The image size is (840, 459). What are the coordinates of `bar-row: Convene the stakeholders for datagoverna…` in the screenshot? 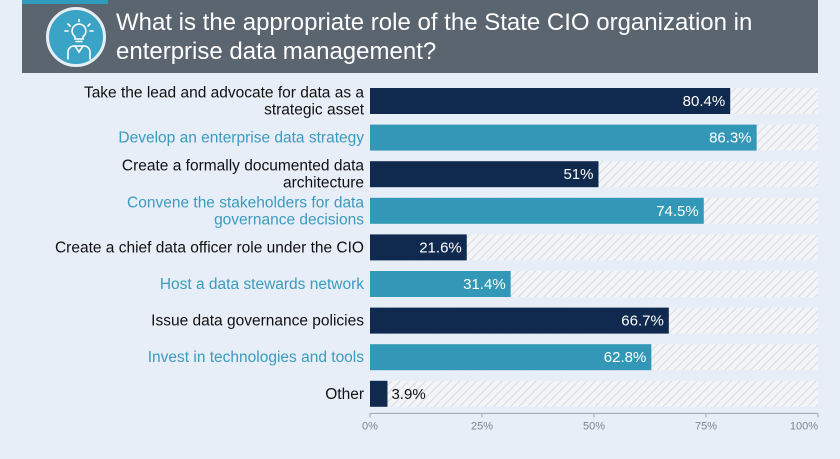 It's located at (472, 211).